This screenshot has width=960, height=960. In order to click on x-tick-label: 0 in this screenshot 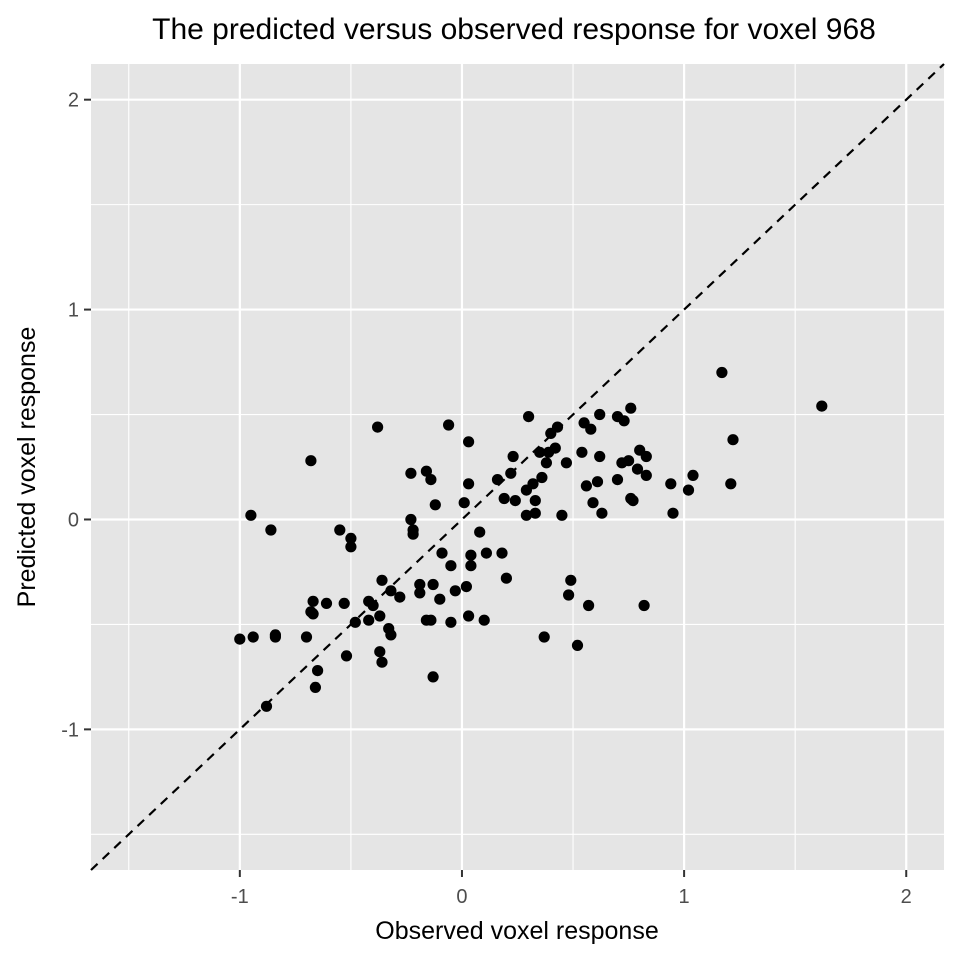, I will do `click(461, 897)`.